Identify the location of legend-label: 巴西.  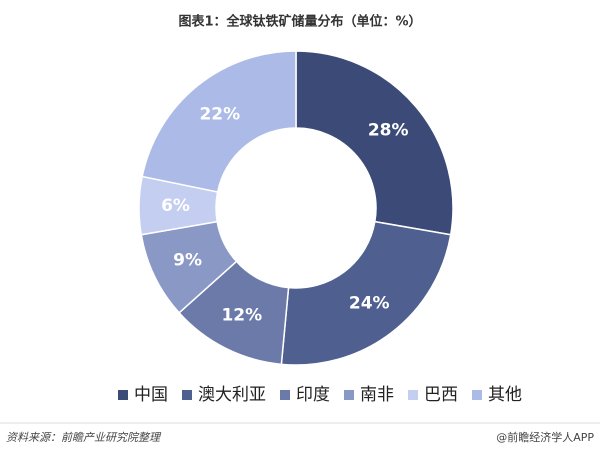
(441, 395).